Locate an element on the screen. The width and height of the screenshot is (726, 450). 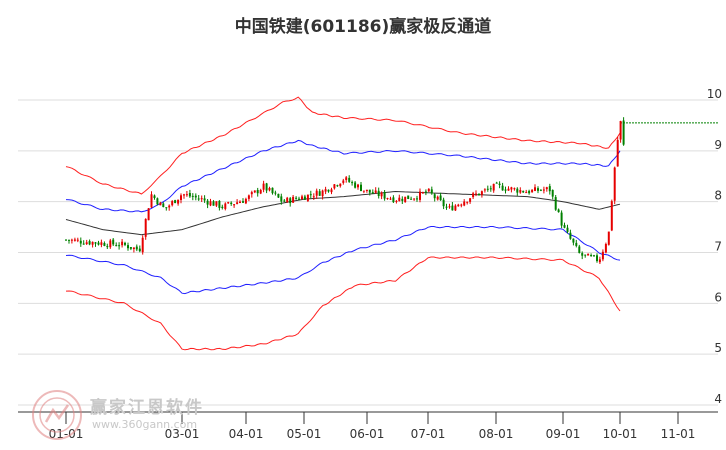
y-tick-label: 9 is located at coordinates (718, 145).